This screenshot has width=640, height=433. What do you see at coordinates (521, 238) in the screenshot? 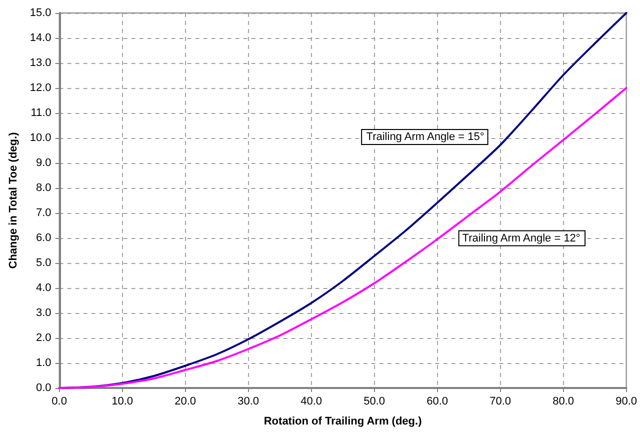
I see `series-label: Trailing Arm Angle = 12°` at bounding box center [521, 238].